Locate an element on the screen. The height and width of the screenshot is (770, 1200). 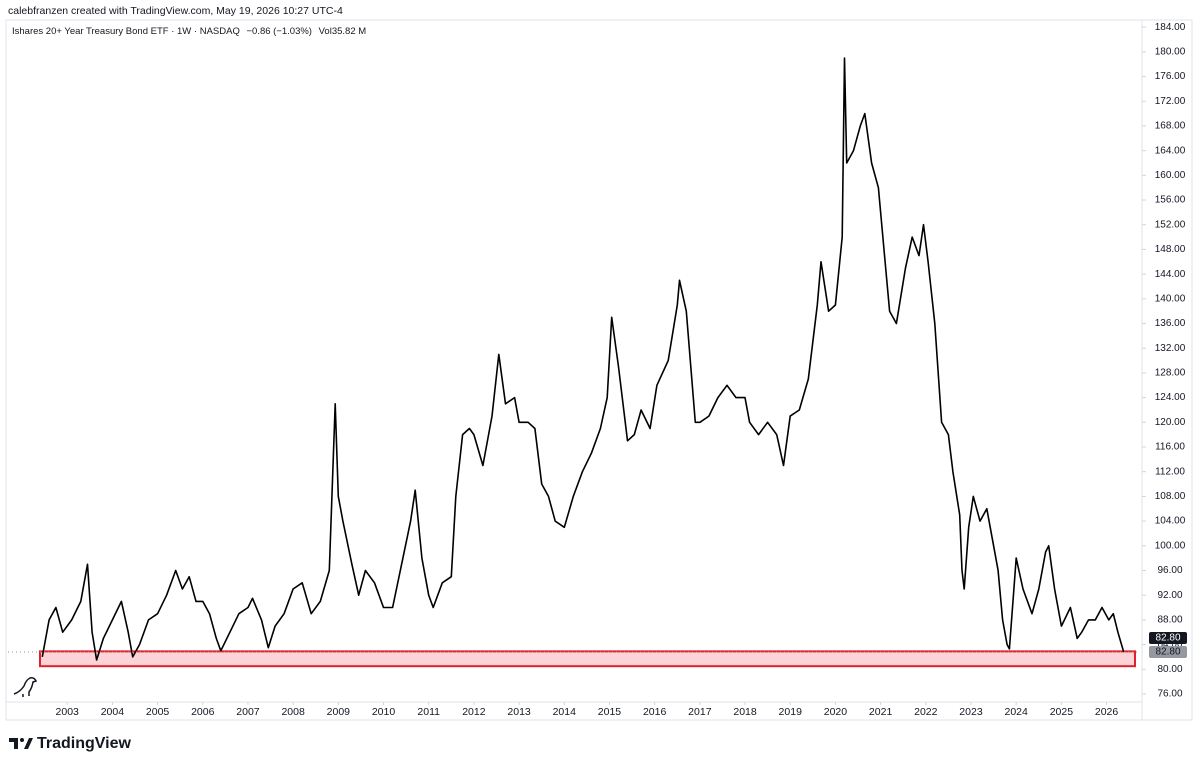
x-tick-label: 2022 is located at coordinates (926, 712).